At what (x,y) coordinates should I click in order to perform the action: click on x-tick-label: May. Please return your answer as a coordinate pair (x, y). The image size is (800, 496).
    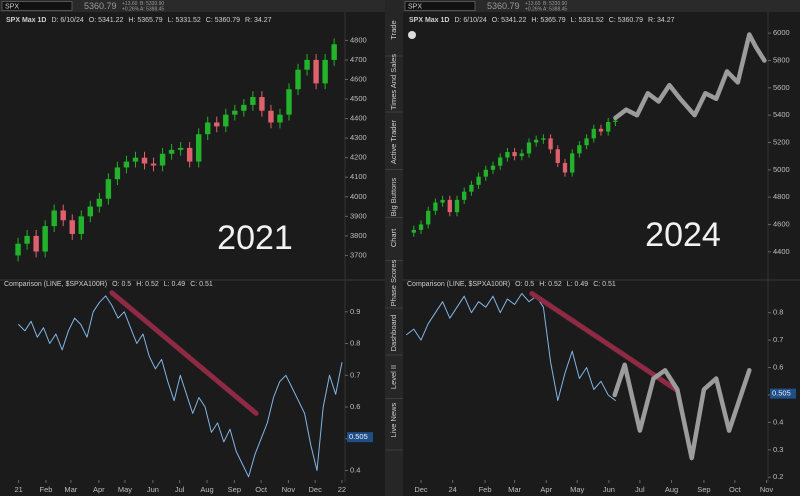
    Looking at the image, I should click on (125, 489).